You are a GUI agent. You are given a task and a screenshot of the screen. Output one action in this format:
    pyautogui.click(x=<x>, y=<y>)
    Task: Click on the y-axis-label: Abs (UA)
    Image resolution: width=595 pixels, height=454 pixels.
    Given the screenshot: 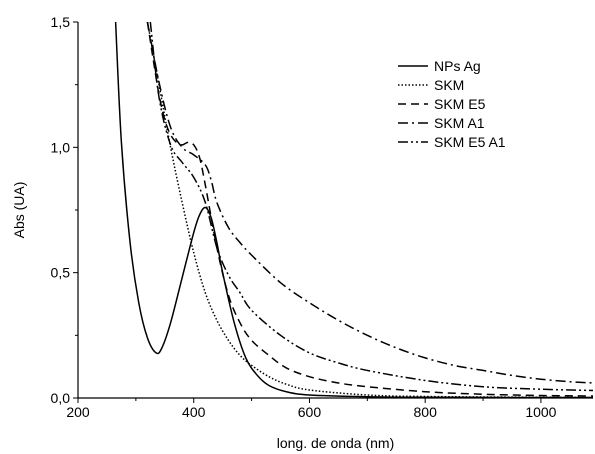 What is the action you would take?
    pyautogui.click(x=19, y=210)
    